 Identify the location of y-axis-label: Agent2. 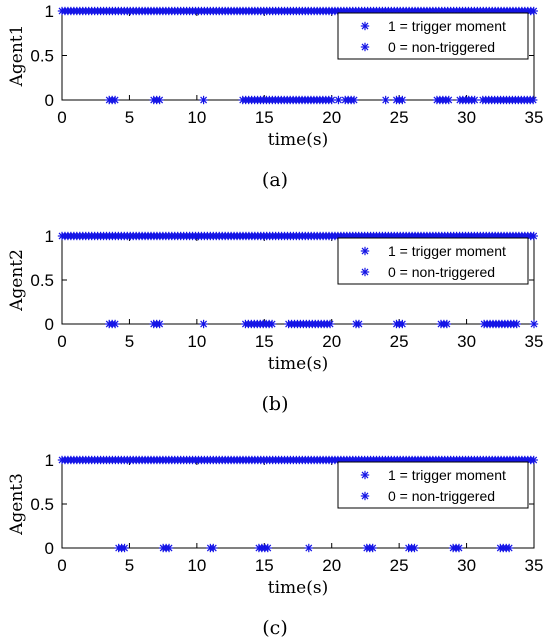
(17, 280).